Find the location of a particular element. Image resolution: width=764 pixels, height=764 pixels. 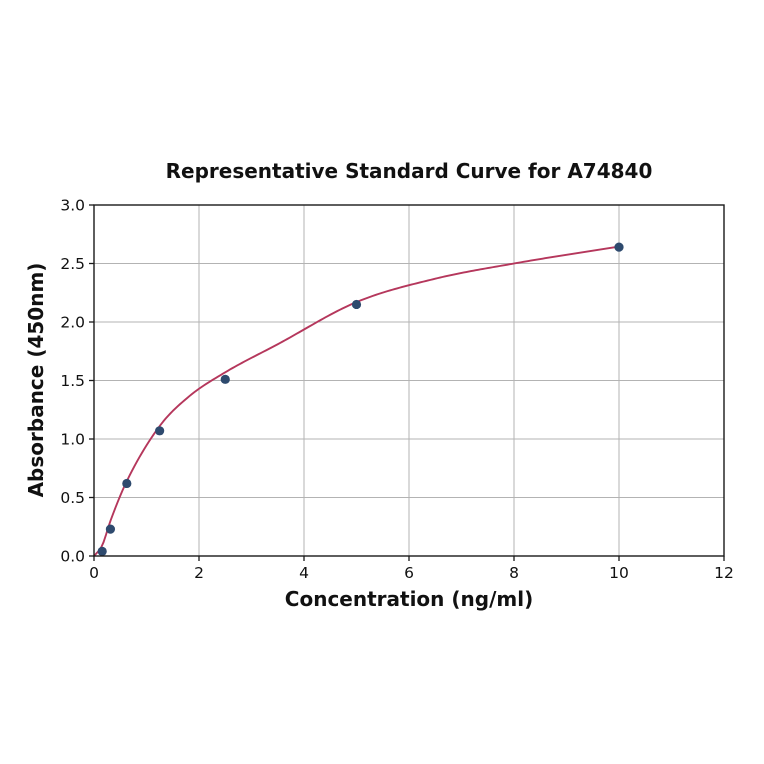

x-tick-label: 0 is located at coordinates (94, 573).